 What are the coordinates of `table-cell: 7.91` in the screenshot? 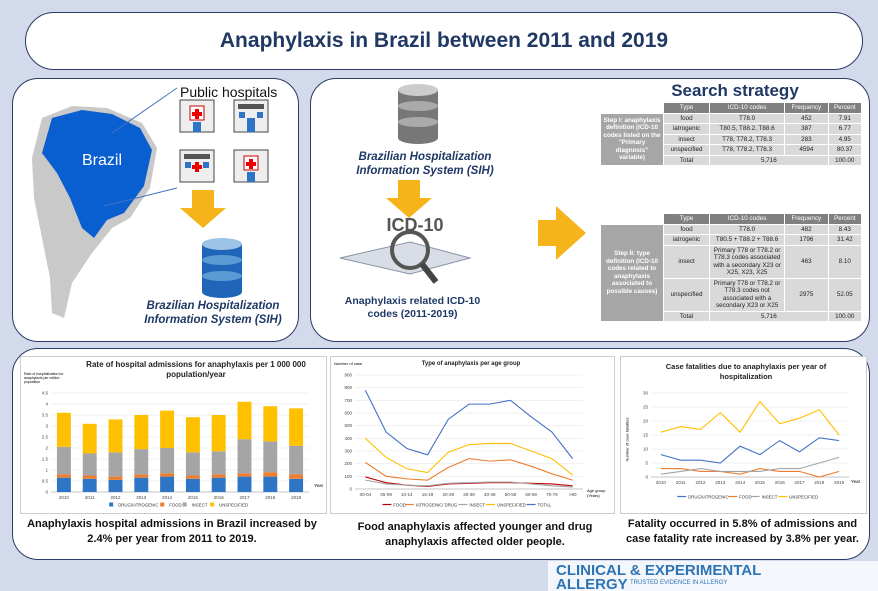 It's located at (845, 118).